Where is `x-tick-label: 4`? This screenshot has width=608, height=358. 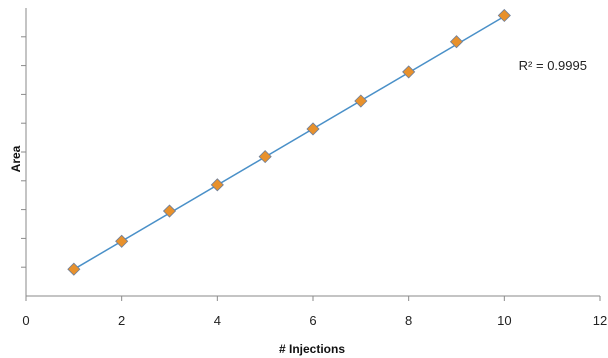 x-tick-label: 4 is located at coordinates (217, 320).